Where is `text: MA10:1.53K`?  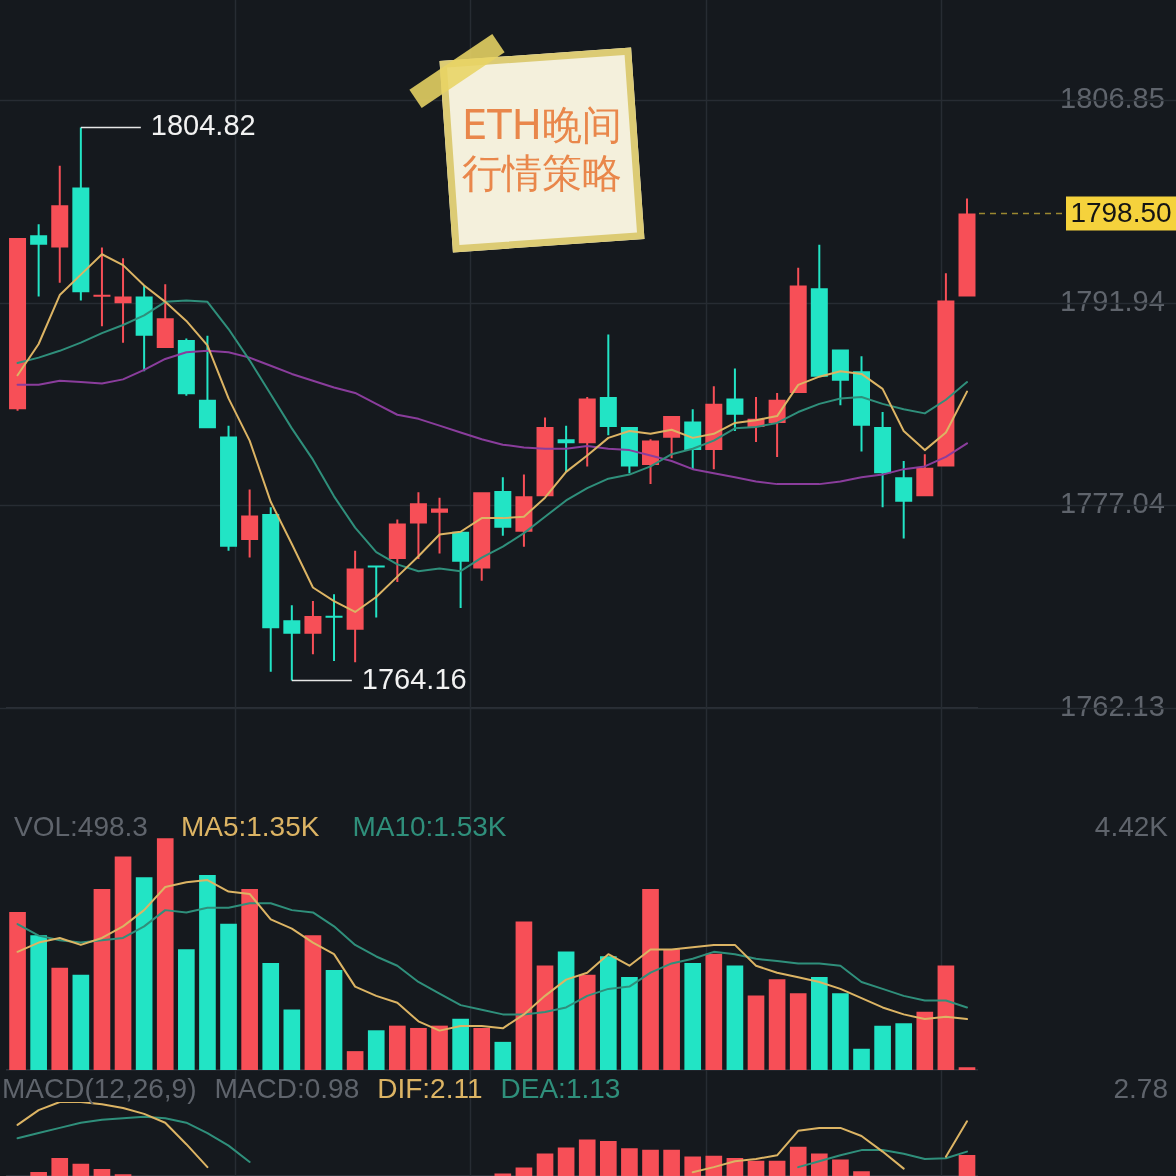 text: MA10:1.53K is located at coordinates (429, 826).